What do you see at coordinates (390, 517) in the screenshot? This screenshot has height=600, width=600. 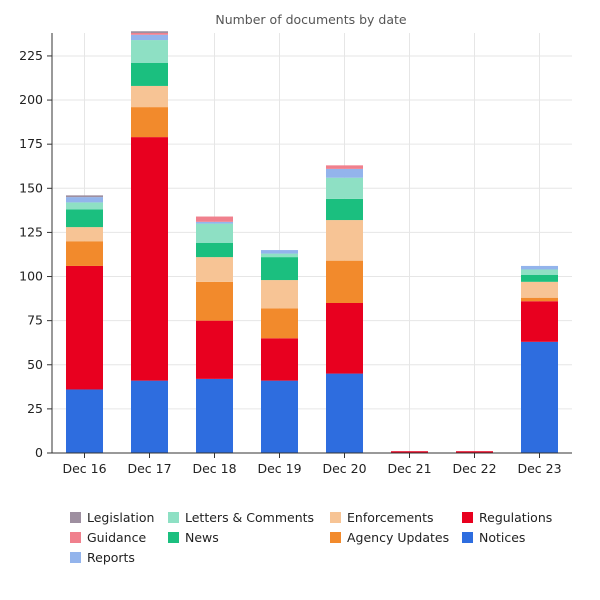 I see `legend-label: Enforcements` at bounding box center [390, 517].